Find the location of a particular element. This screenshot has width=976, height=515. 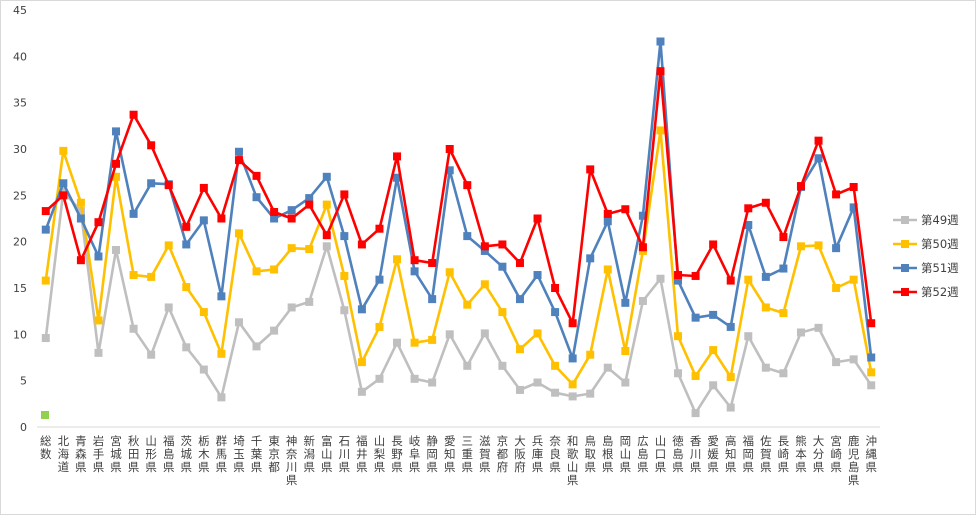

y-tick-label: 45 is located at coordinates (20, 10).